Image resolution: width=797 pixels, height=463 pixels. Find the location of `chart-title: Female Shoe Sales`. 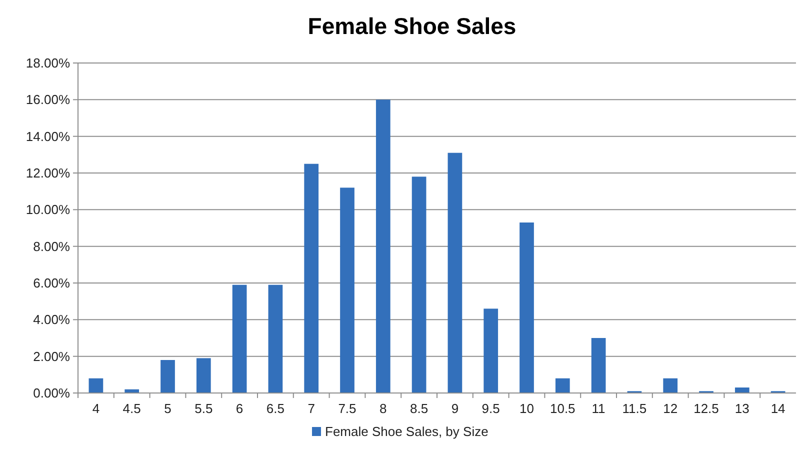

chart-title: Female Shoe Sales is located at coordinates (412, 26).